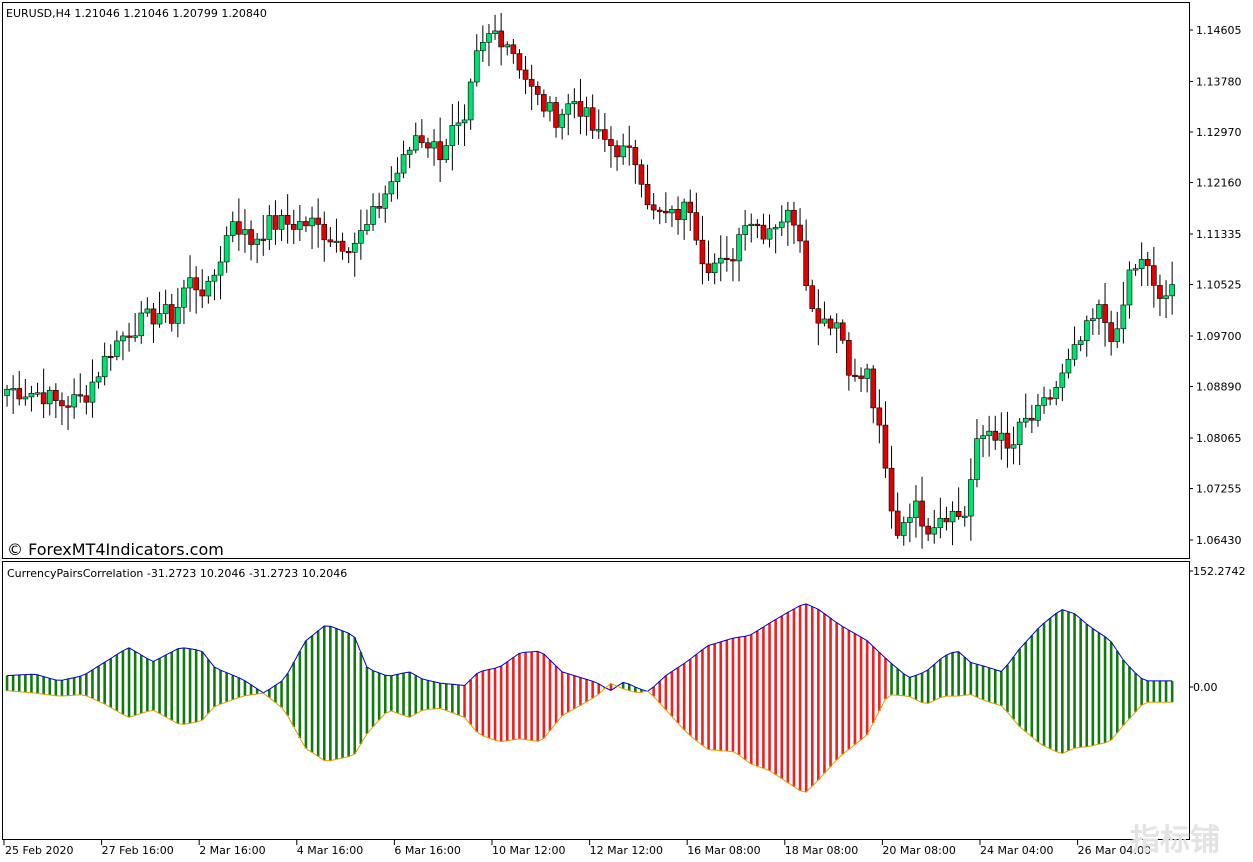 This screenshot has width=1253, height=862. What do you see at coordinates (589, 737) in the screenshot?
I see `indicator-lower-line` at bounding box center [589, 737].